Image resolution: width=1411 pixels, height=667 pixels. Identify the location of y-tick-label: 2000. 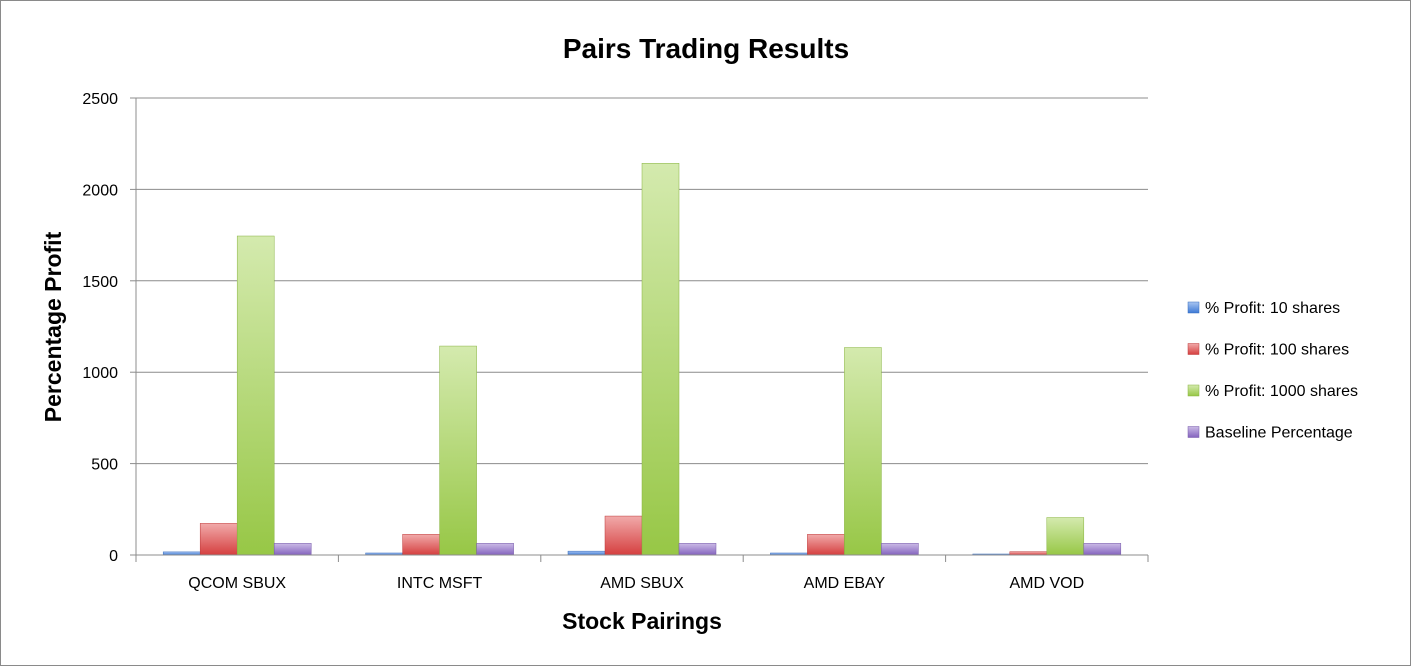
(100, 190).